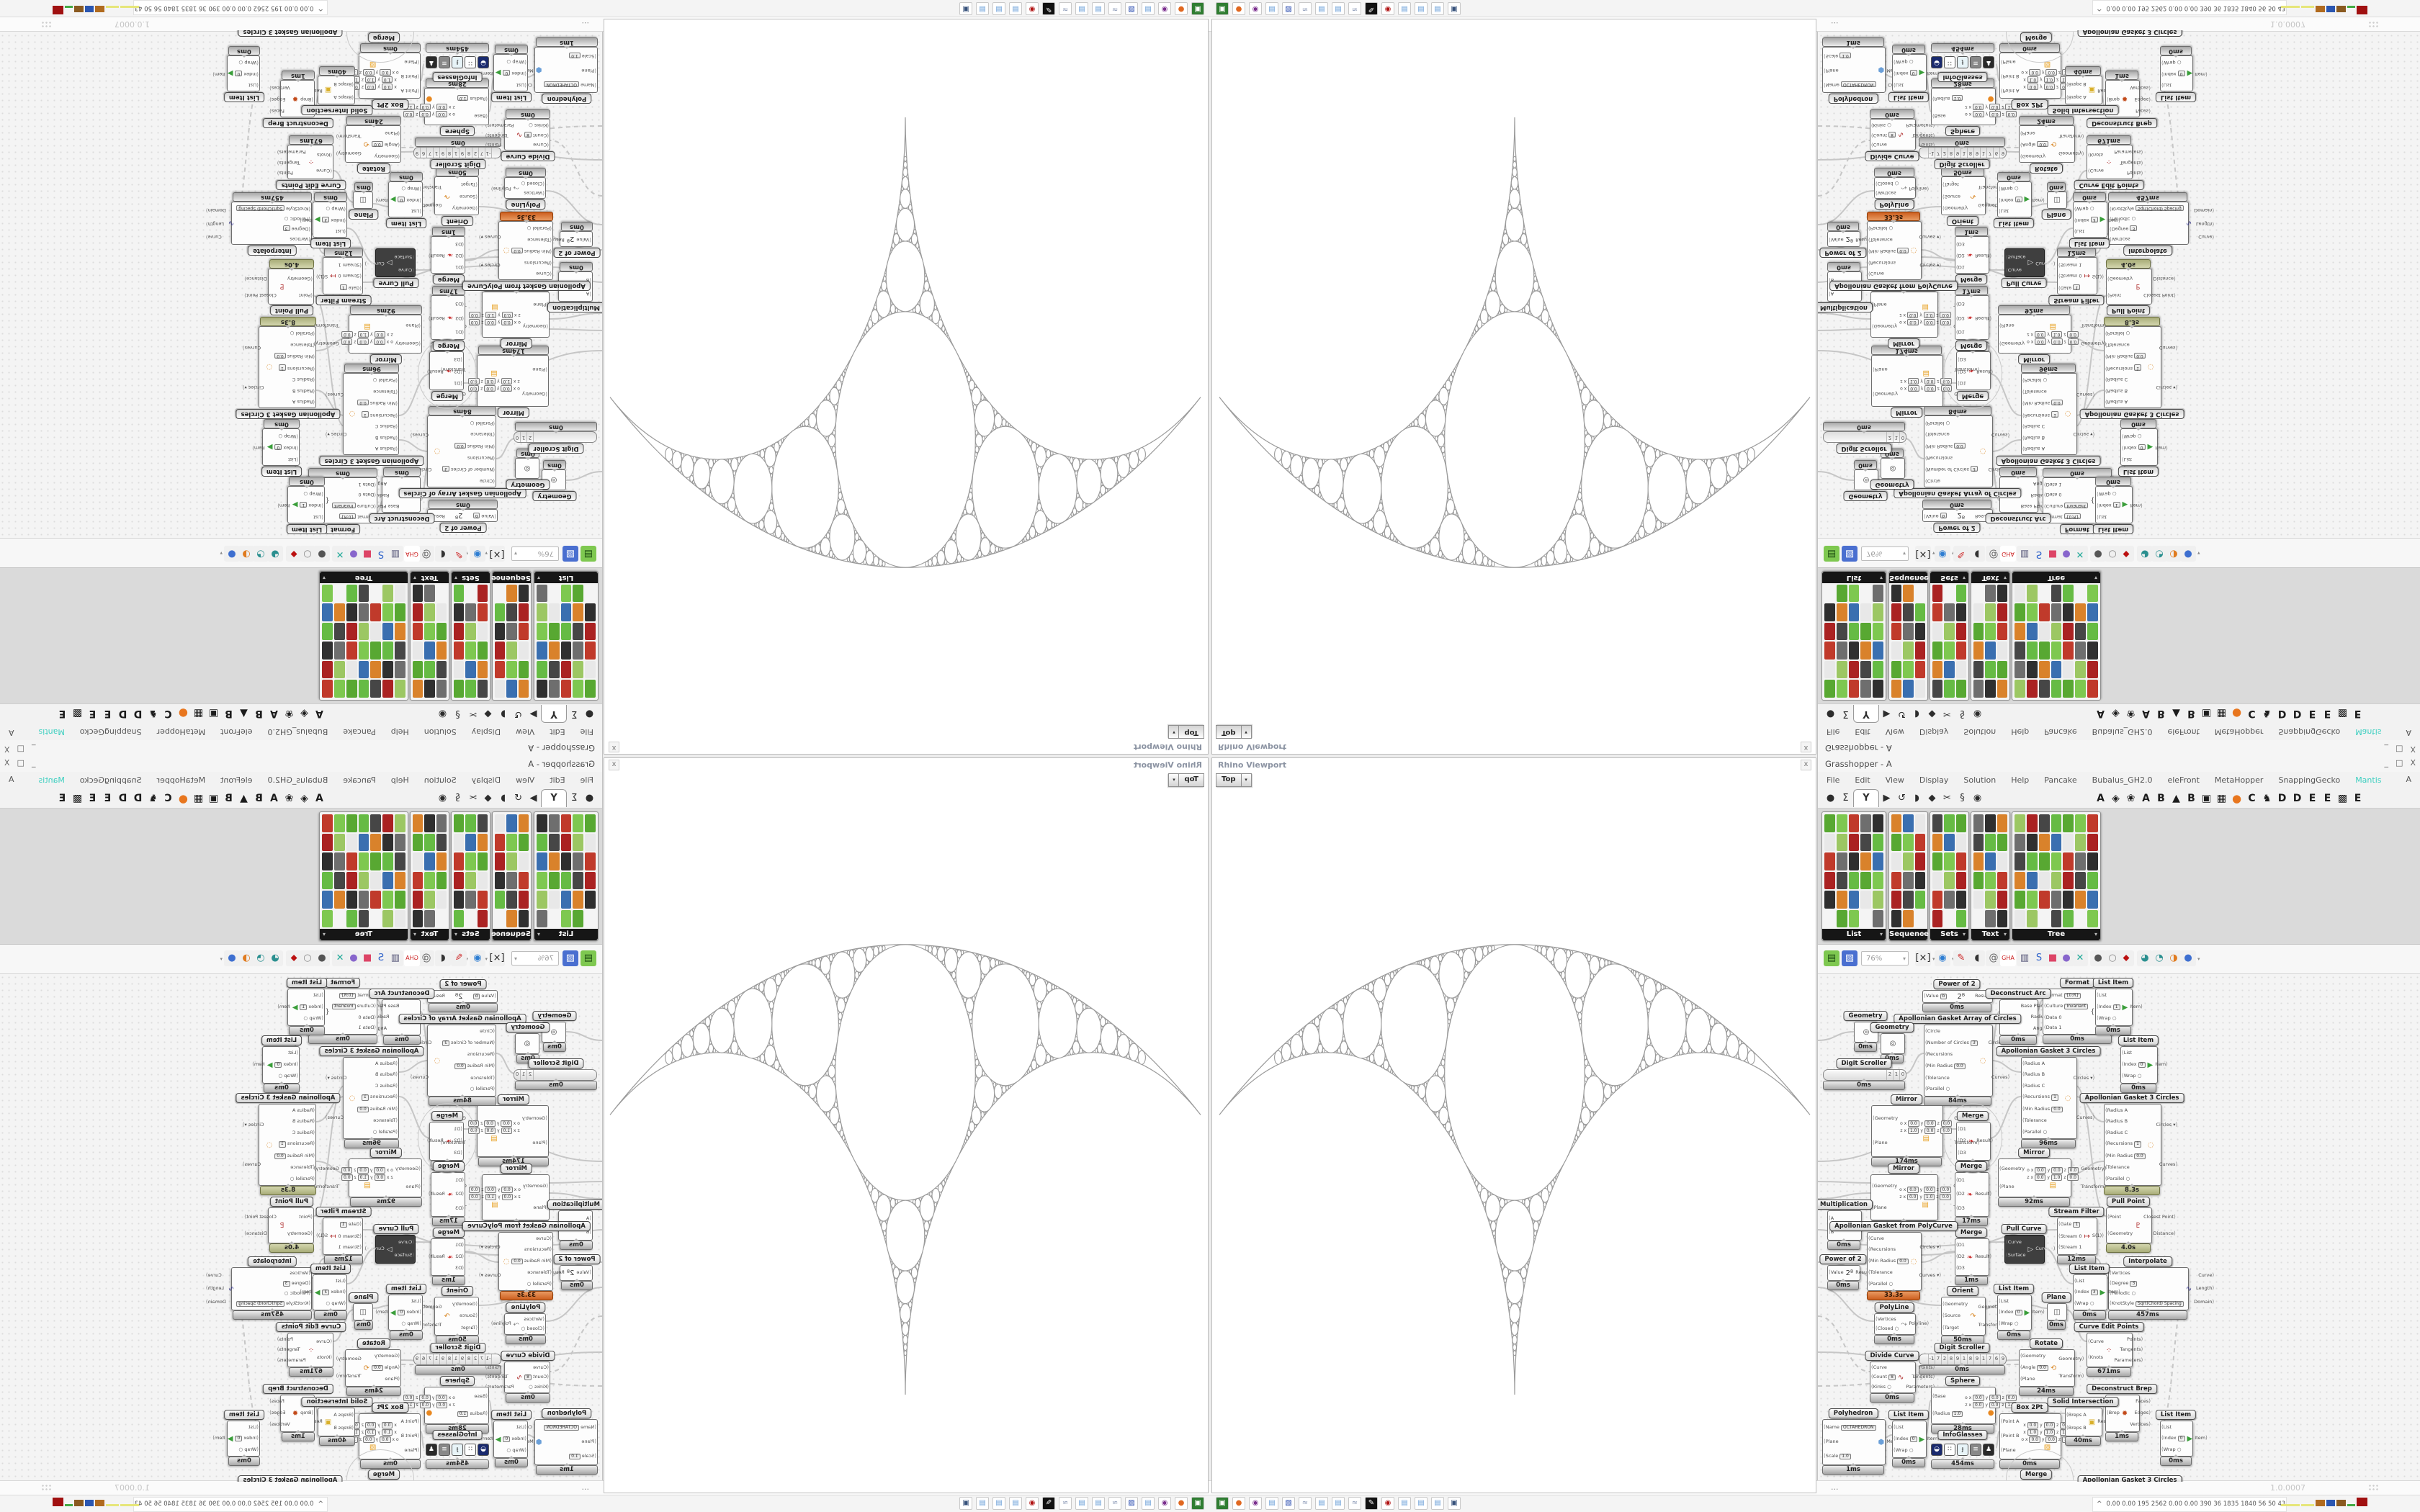 This screenshot has width=2420, height=1512. I want to click on component-tab-5: ◗, so click(1916, 798).